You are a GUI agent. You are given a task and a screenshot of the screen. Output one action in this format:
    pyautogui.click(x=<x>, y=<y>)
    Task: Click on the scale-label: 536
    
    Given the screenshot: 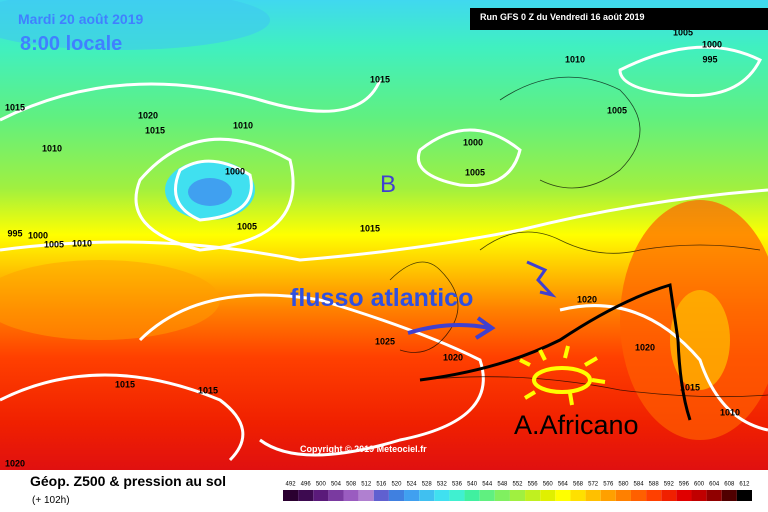 What is the action you would take?
    pyautogui.click(x=457, y=485)
    